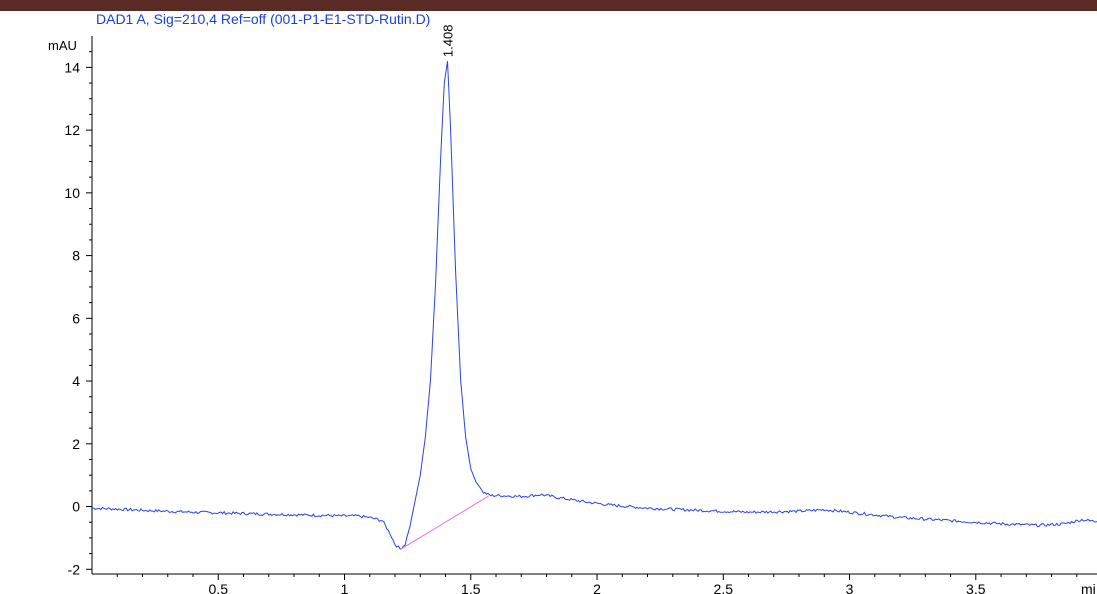 This screenshot has height=594, width=1097. I want to click on integration-baseline, so click(444, 522).